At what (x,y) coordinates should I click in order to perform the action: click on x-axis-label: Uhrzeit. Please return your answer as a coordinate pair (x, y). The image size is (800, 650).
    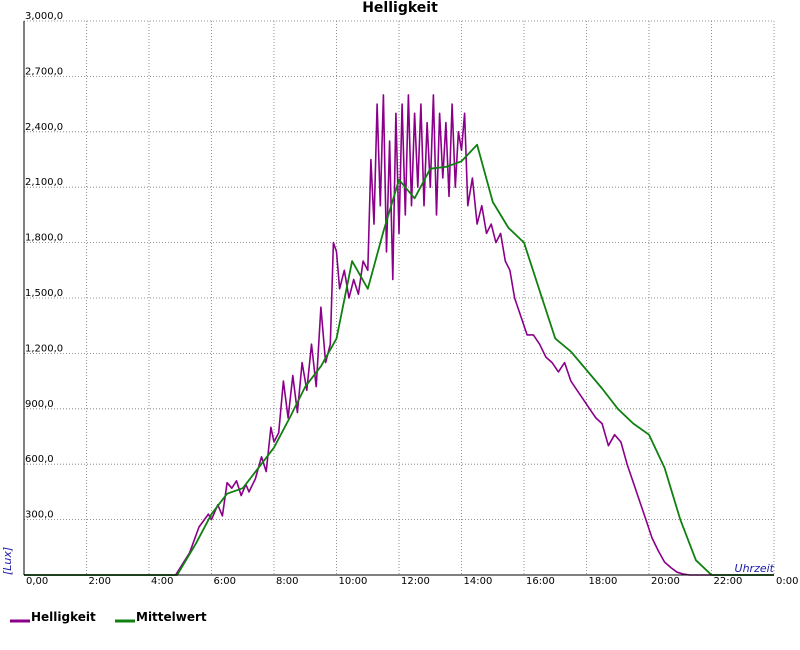
    Looking at the image, I should click on (755, 568).